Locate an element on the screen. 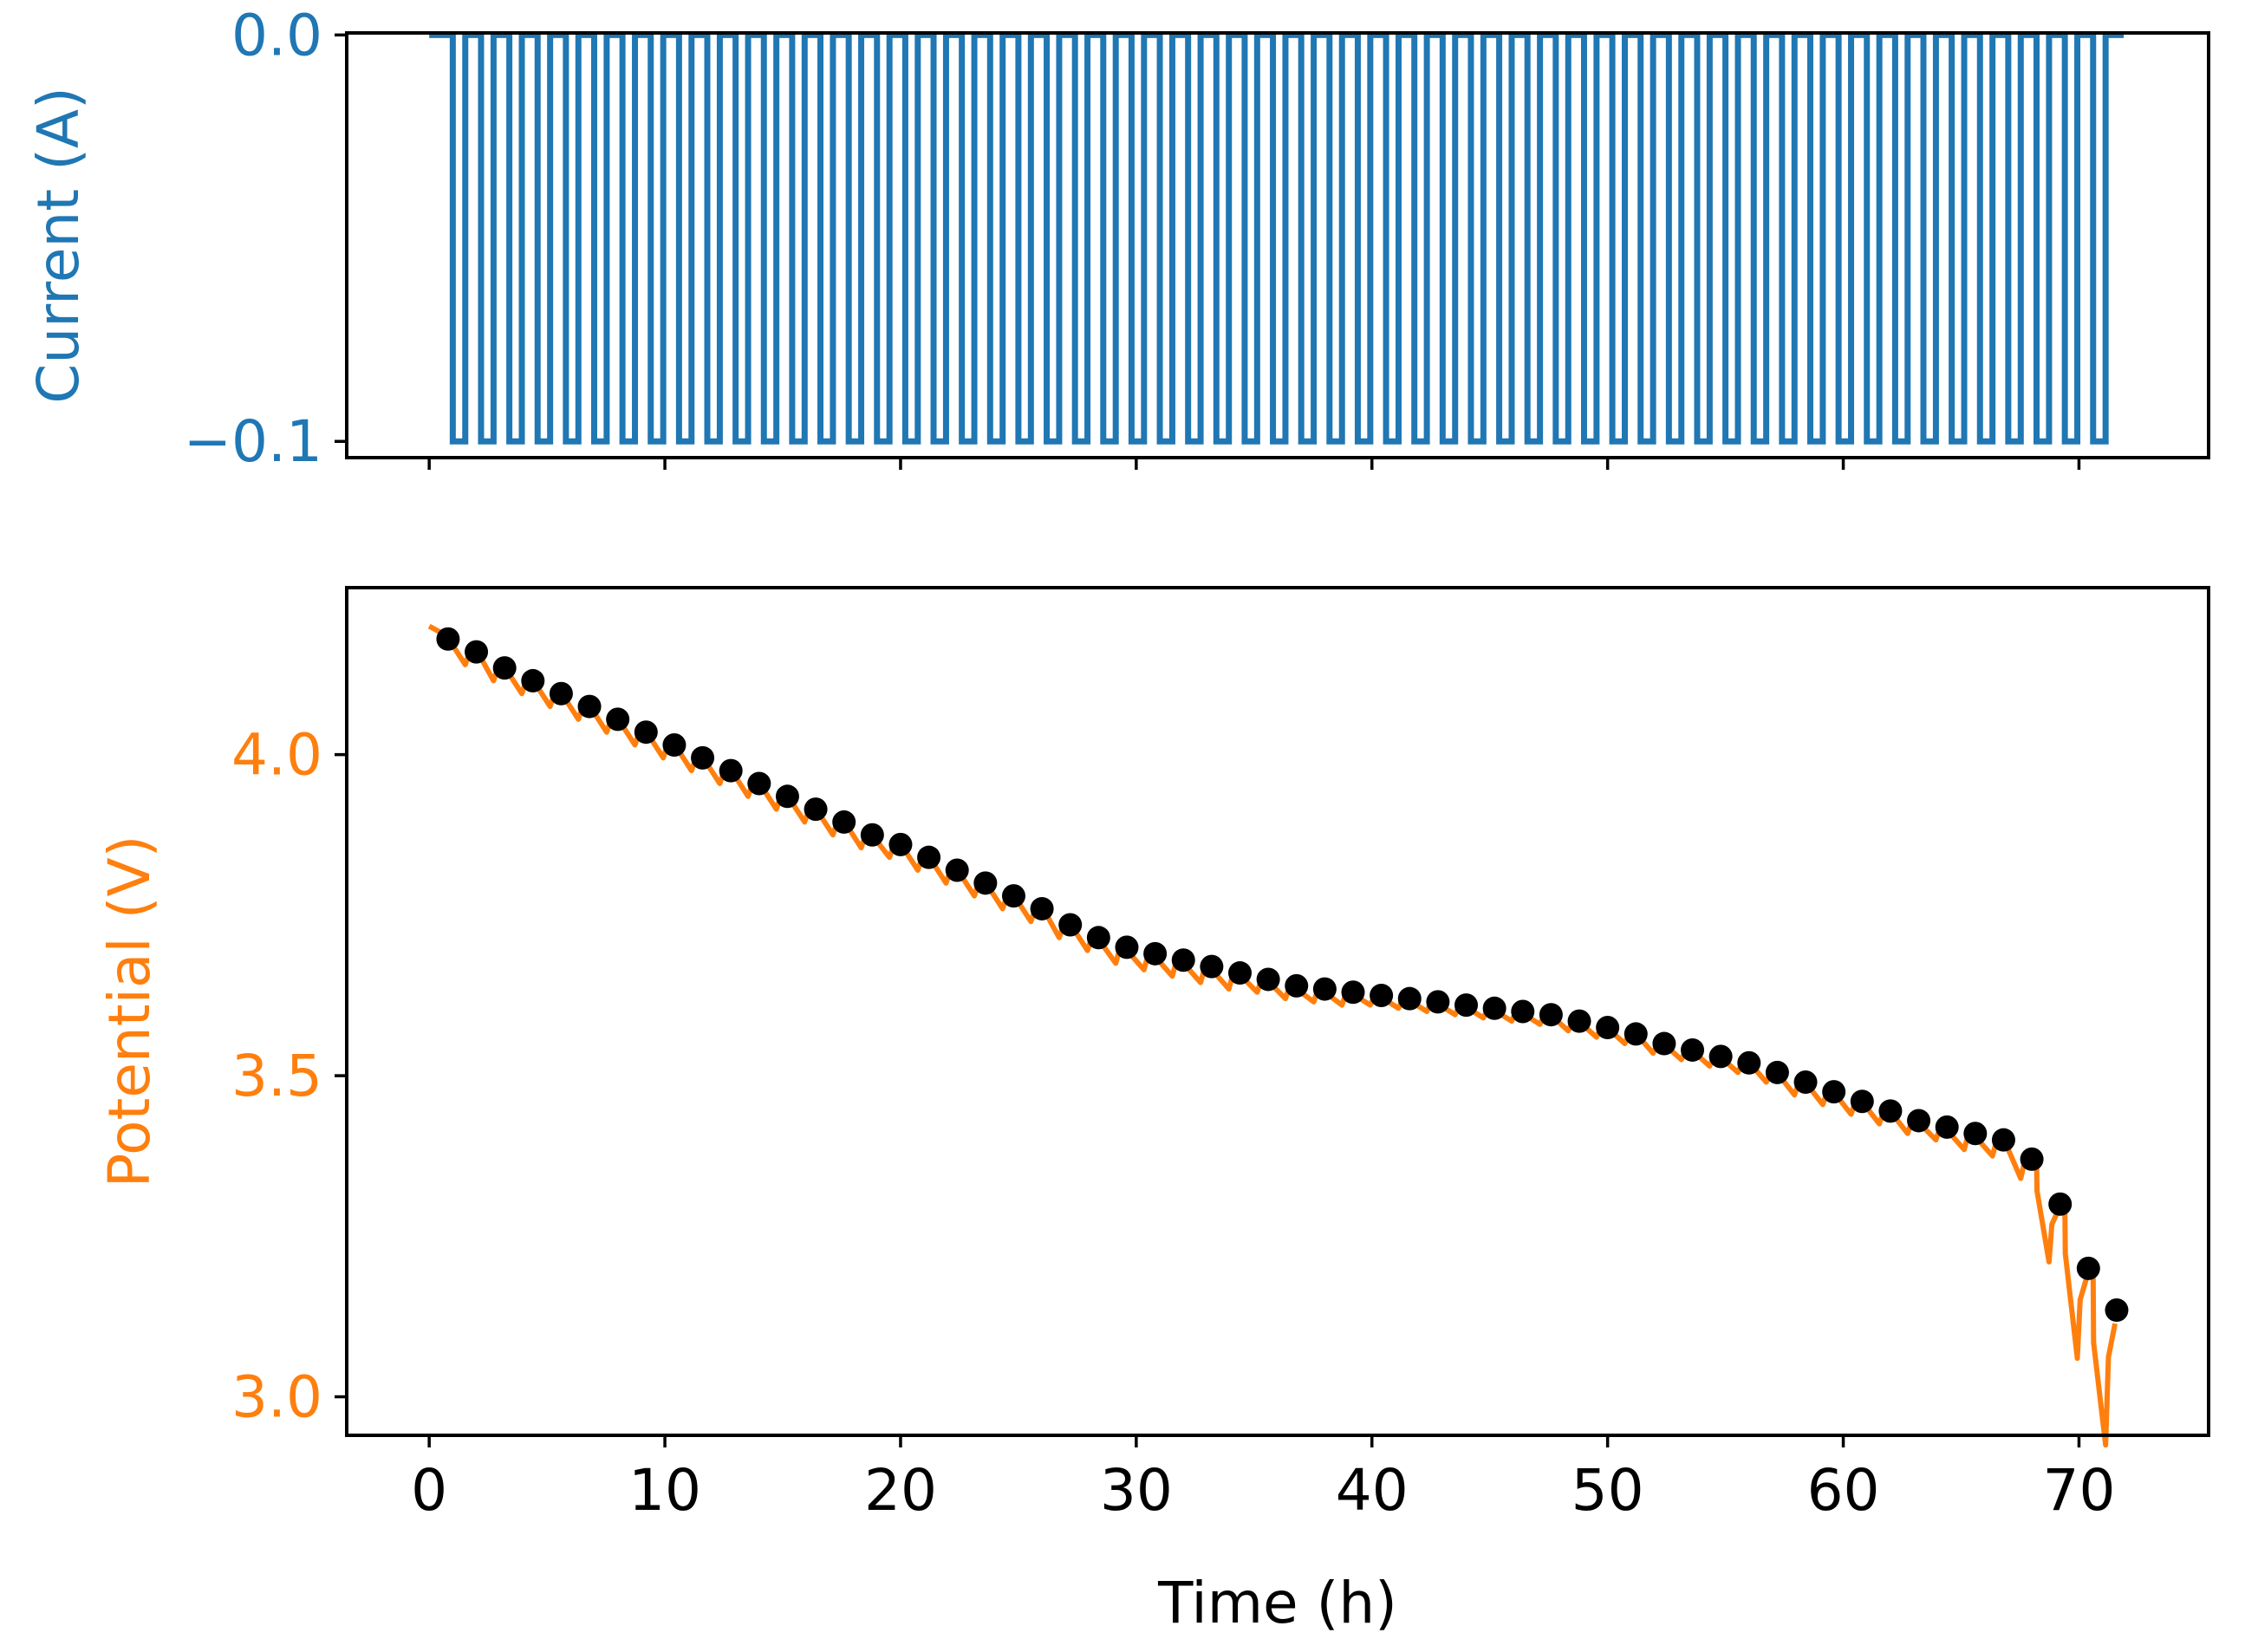 The height and width of the screenshot is (1652, 2245). x-tick-label: 0 is located at coordinates (429, 1490).